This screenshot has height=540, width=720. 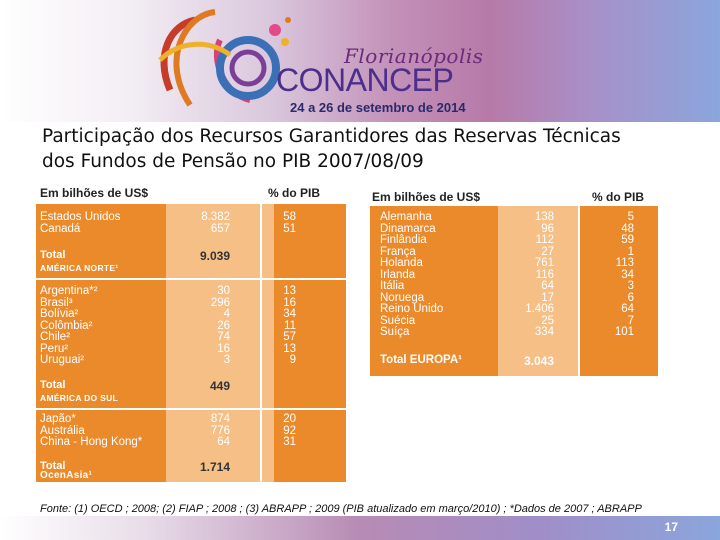 I want to click on list-item: 101, so click(x=624, y=332).